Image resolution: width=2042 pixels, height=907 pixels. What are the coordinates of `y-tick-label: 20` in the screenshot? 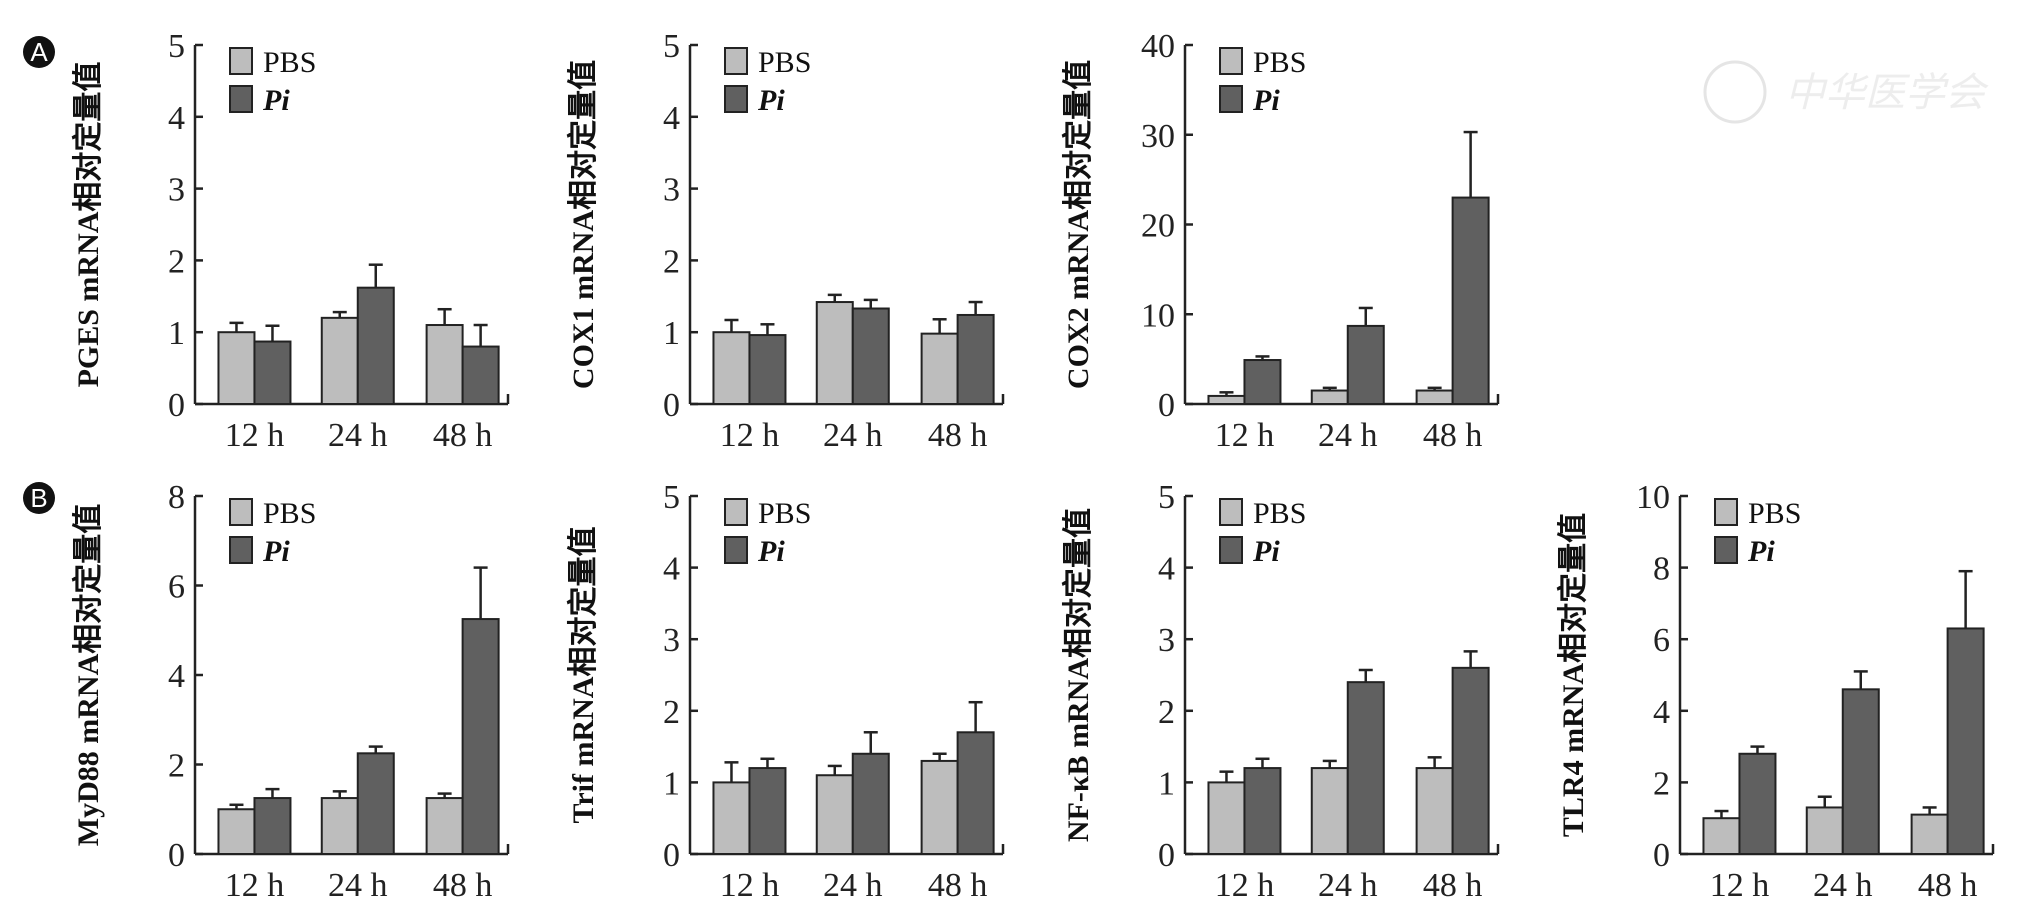 It's located at (1158, 226).